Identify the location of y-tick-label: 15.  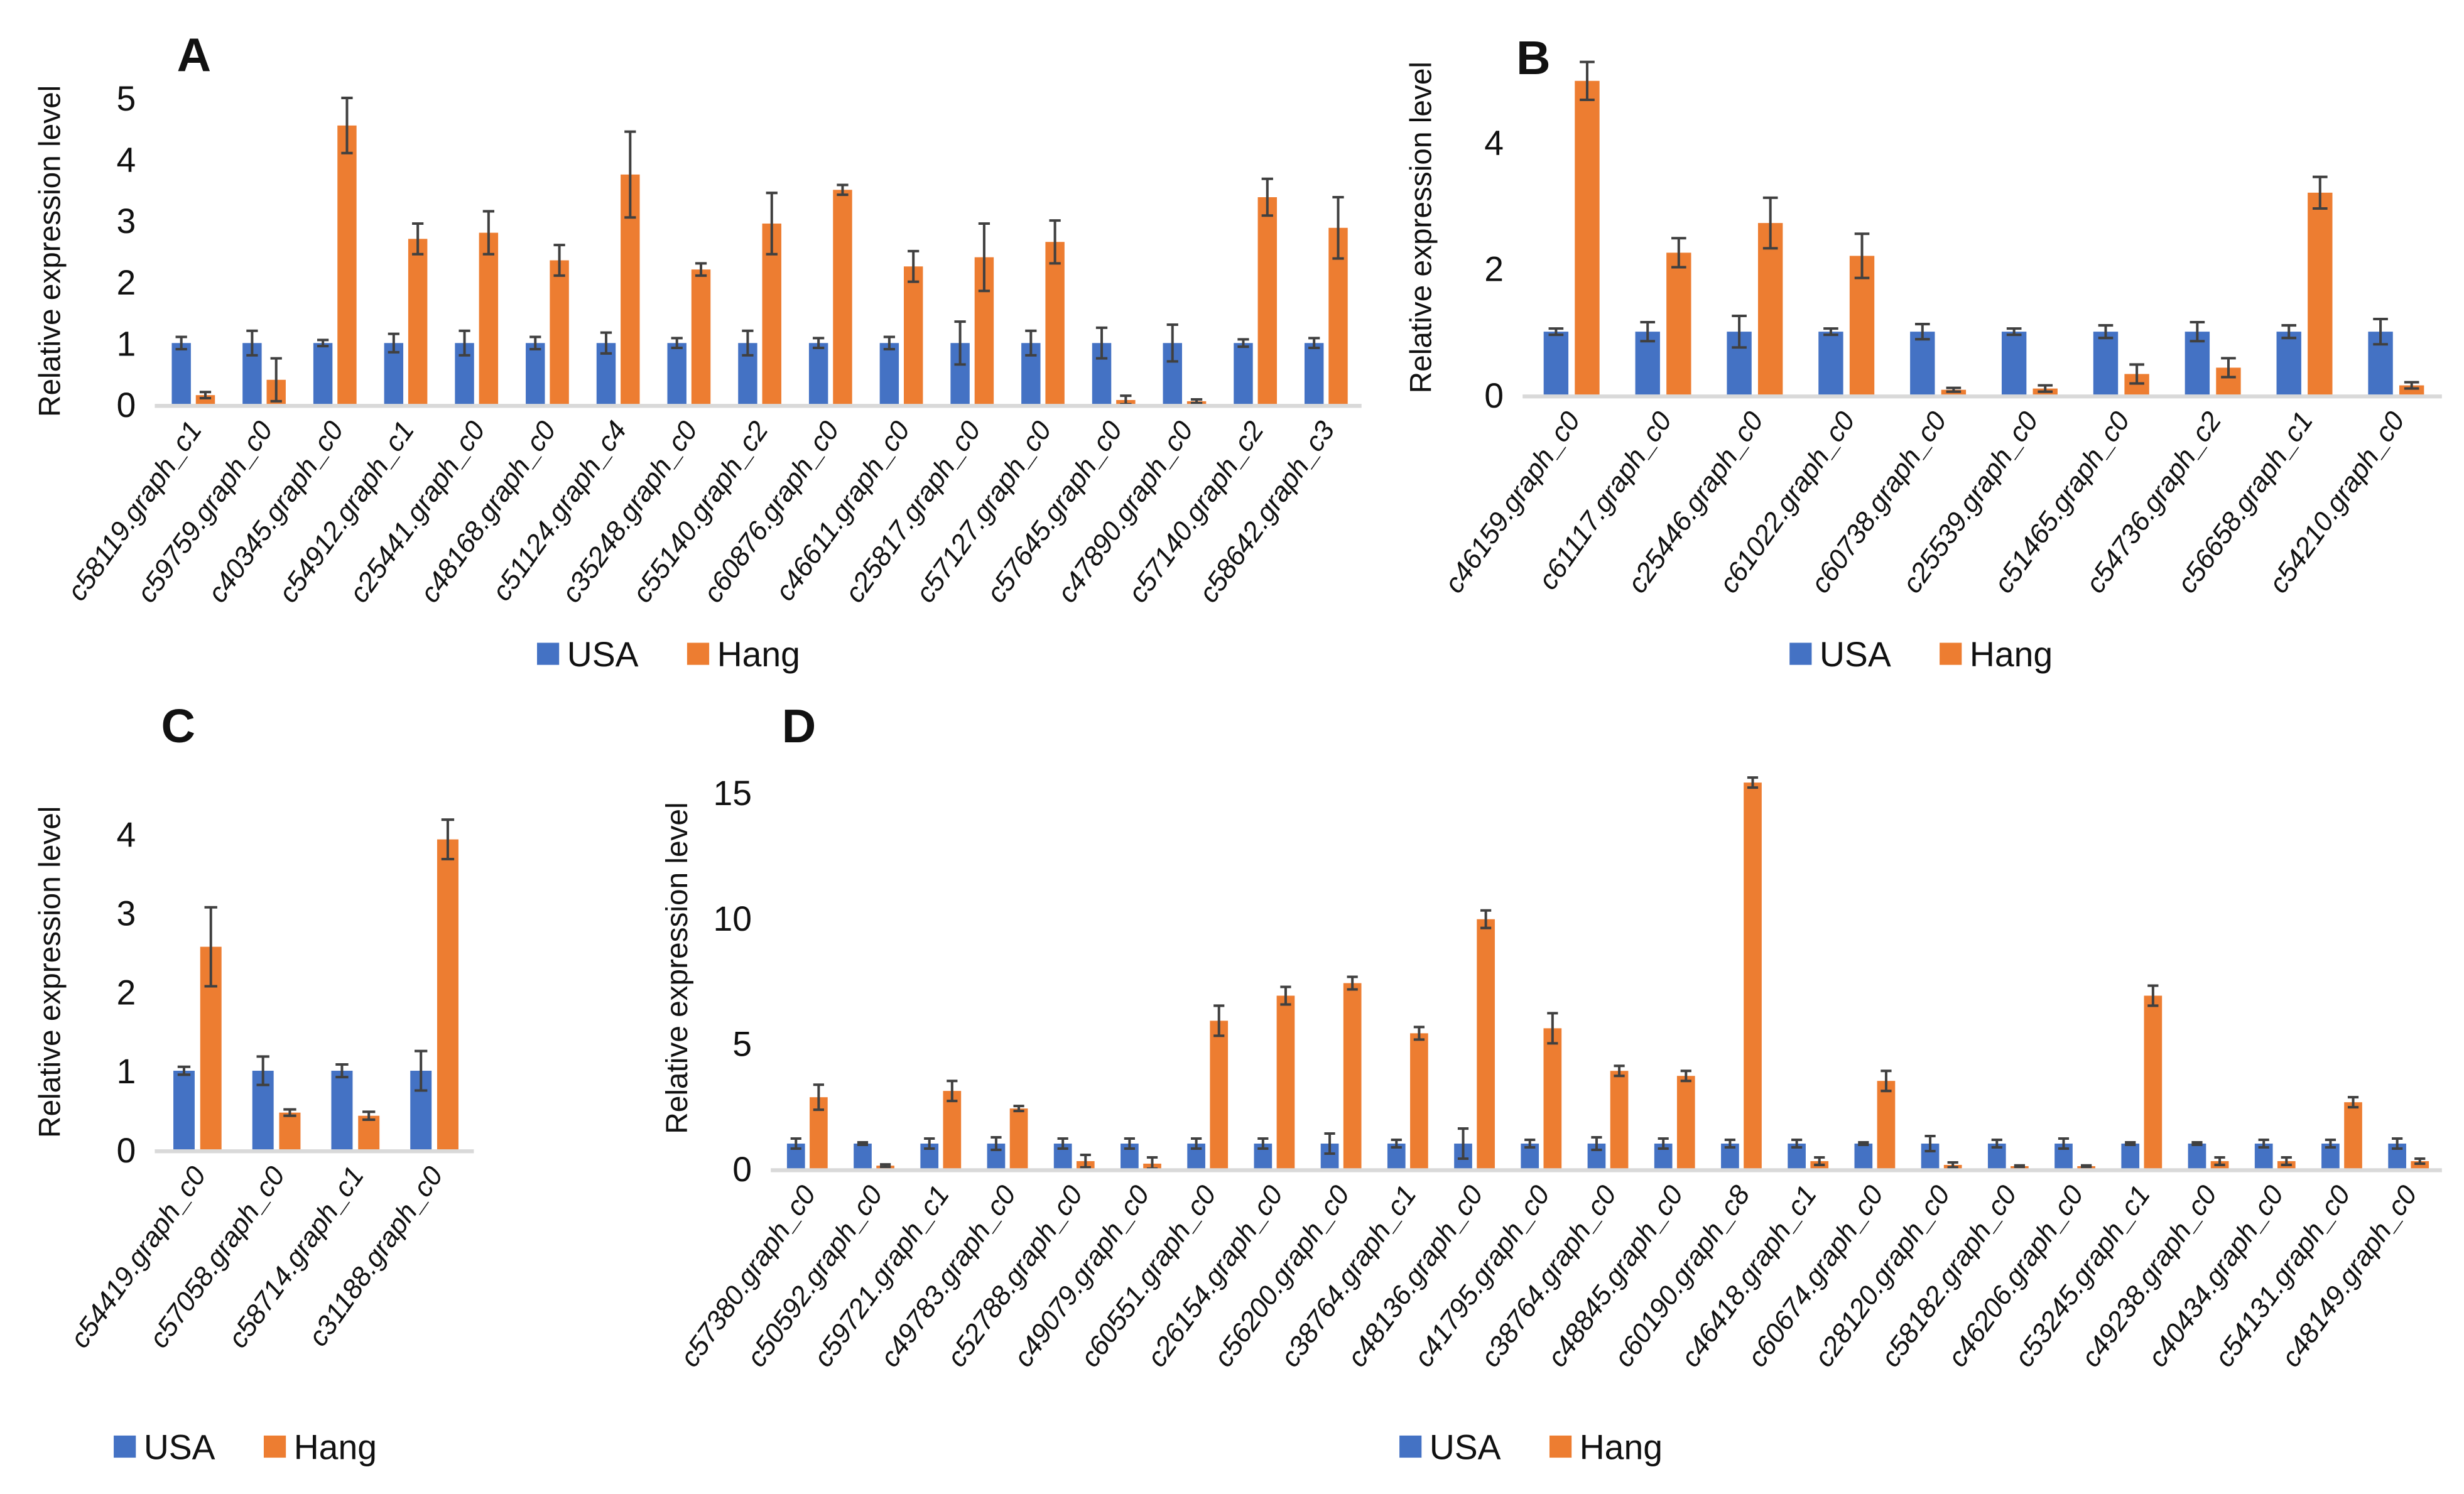
(732, 793).